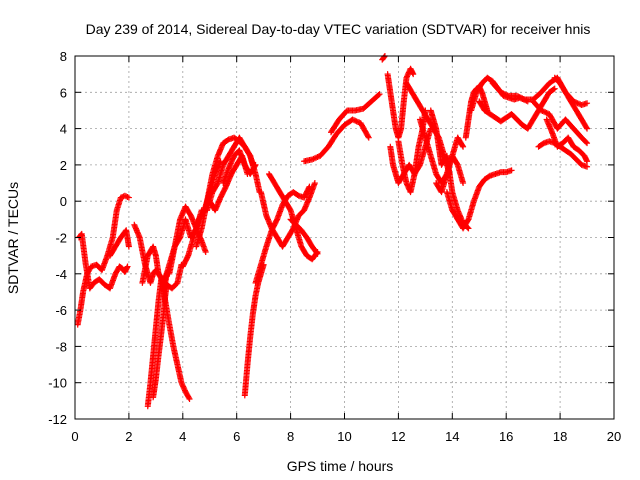  What do you see at coordinates (57, 419) in the screenshot?
I see `y-tick-label: -12` at bounding box center [57, 419].